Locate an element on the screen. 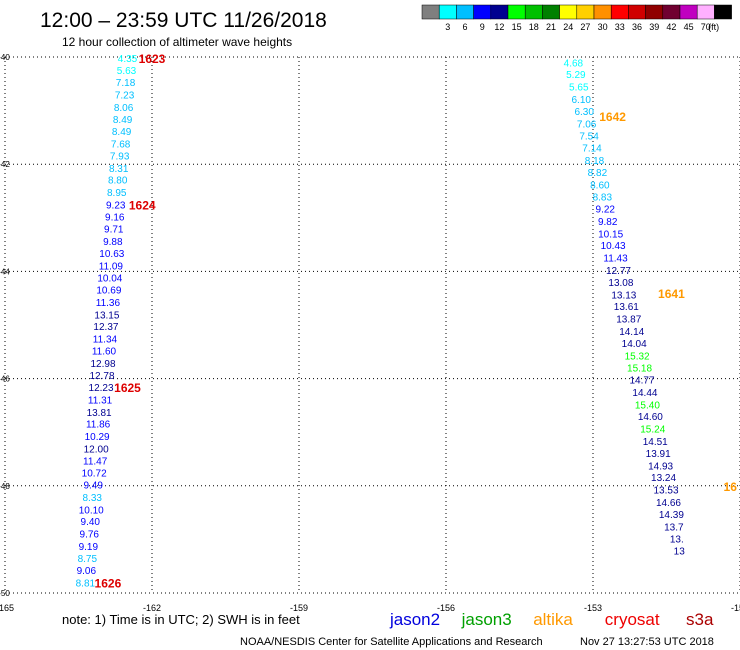  swh-value-label: 10.63 is located at coordinates (111, 254).